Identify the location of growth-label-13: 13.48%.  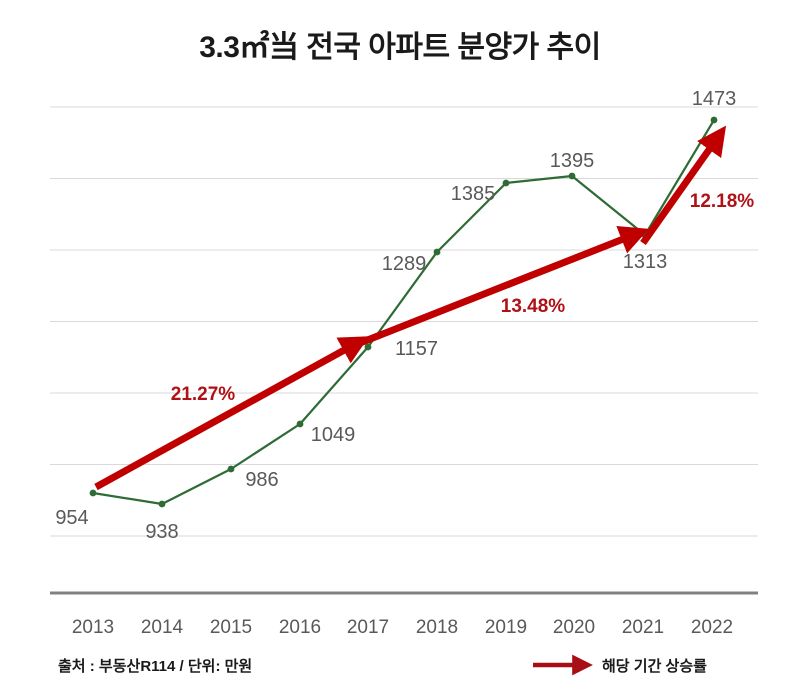
(533, 306).